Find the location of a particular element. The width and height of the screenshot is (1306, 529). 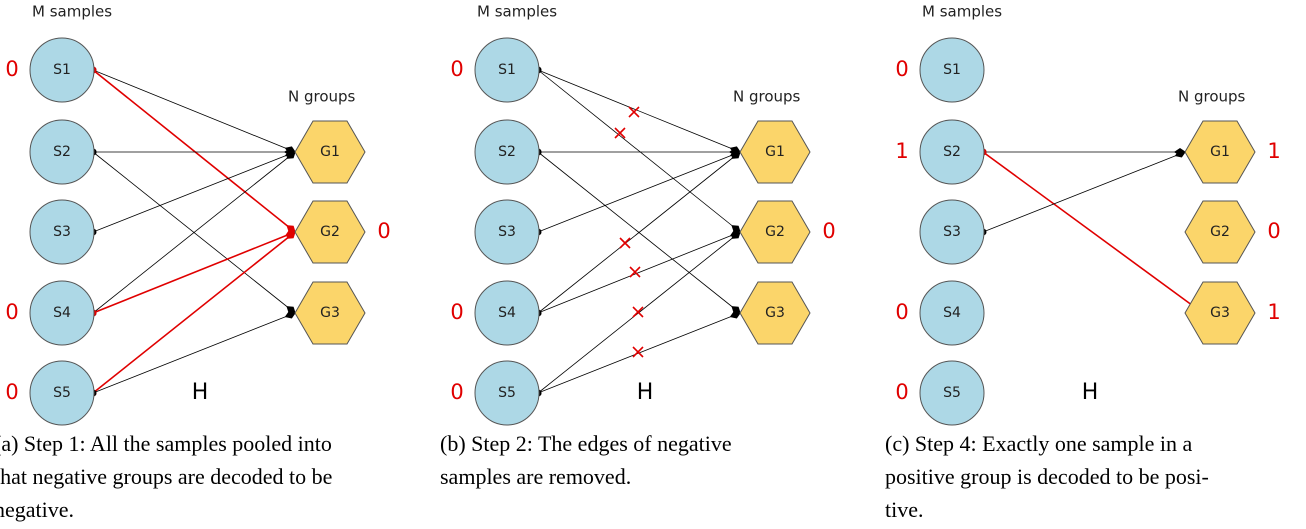

caption-line: (a) Step 1: All the samples pooled into is located at coordinates (166, 443).